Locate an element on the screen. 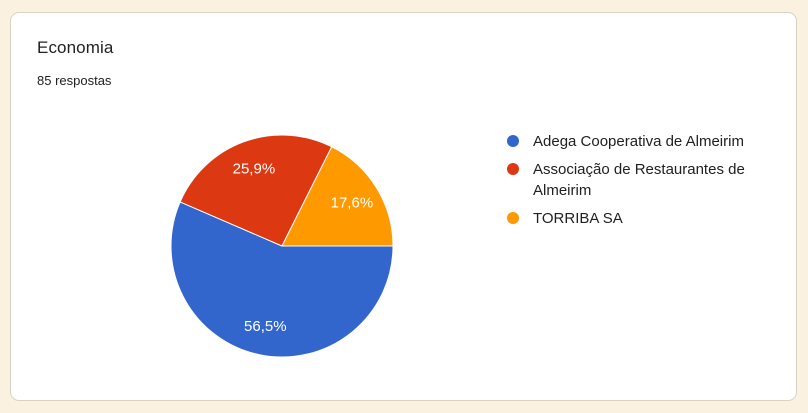  legend-label: Adega Cooperativa de Almeirim is located at coordinates (638, 141).